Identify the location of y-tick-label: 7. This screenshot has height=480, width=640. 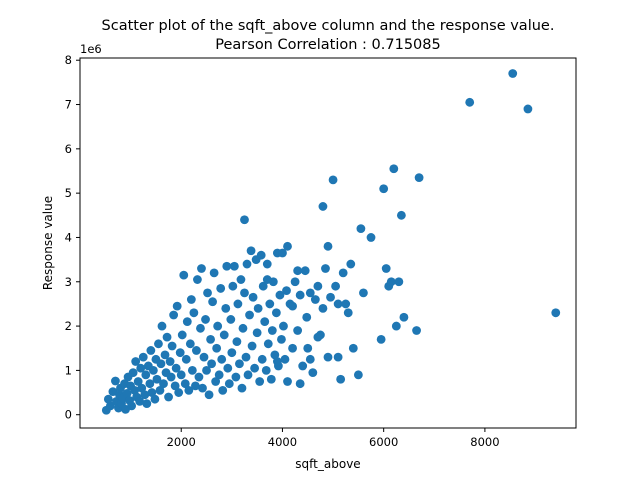
(68, 105).